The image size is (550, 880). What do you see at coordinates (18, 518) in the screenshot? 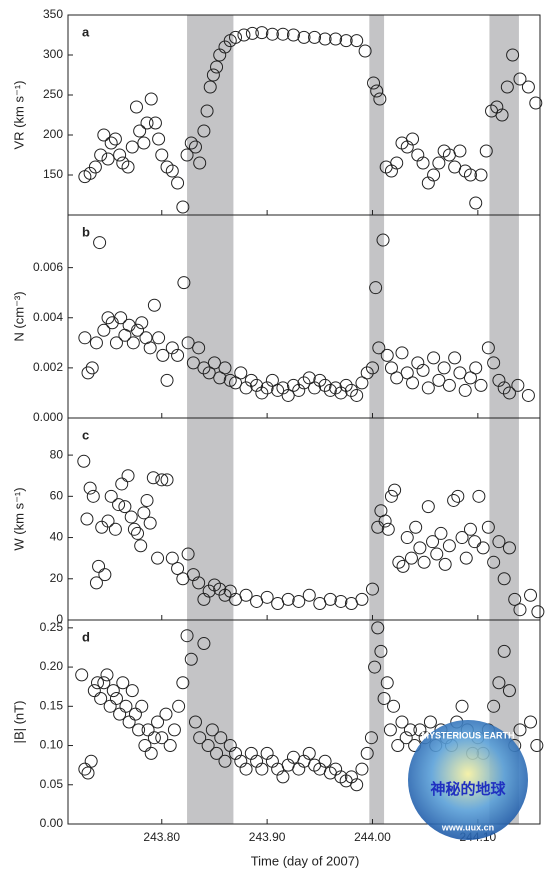
I see `y-axis-label: W (km s⁻¹)` at bounding box center [18, 518].